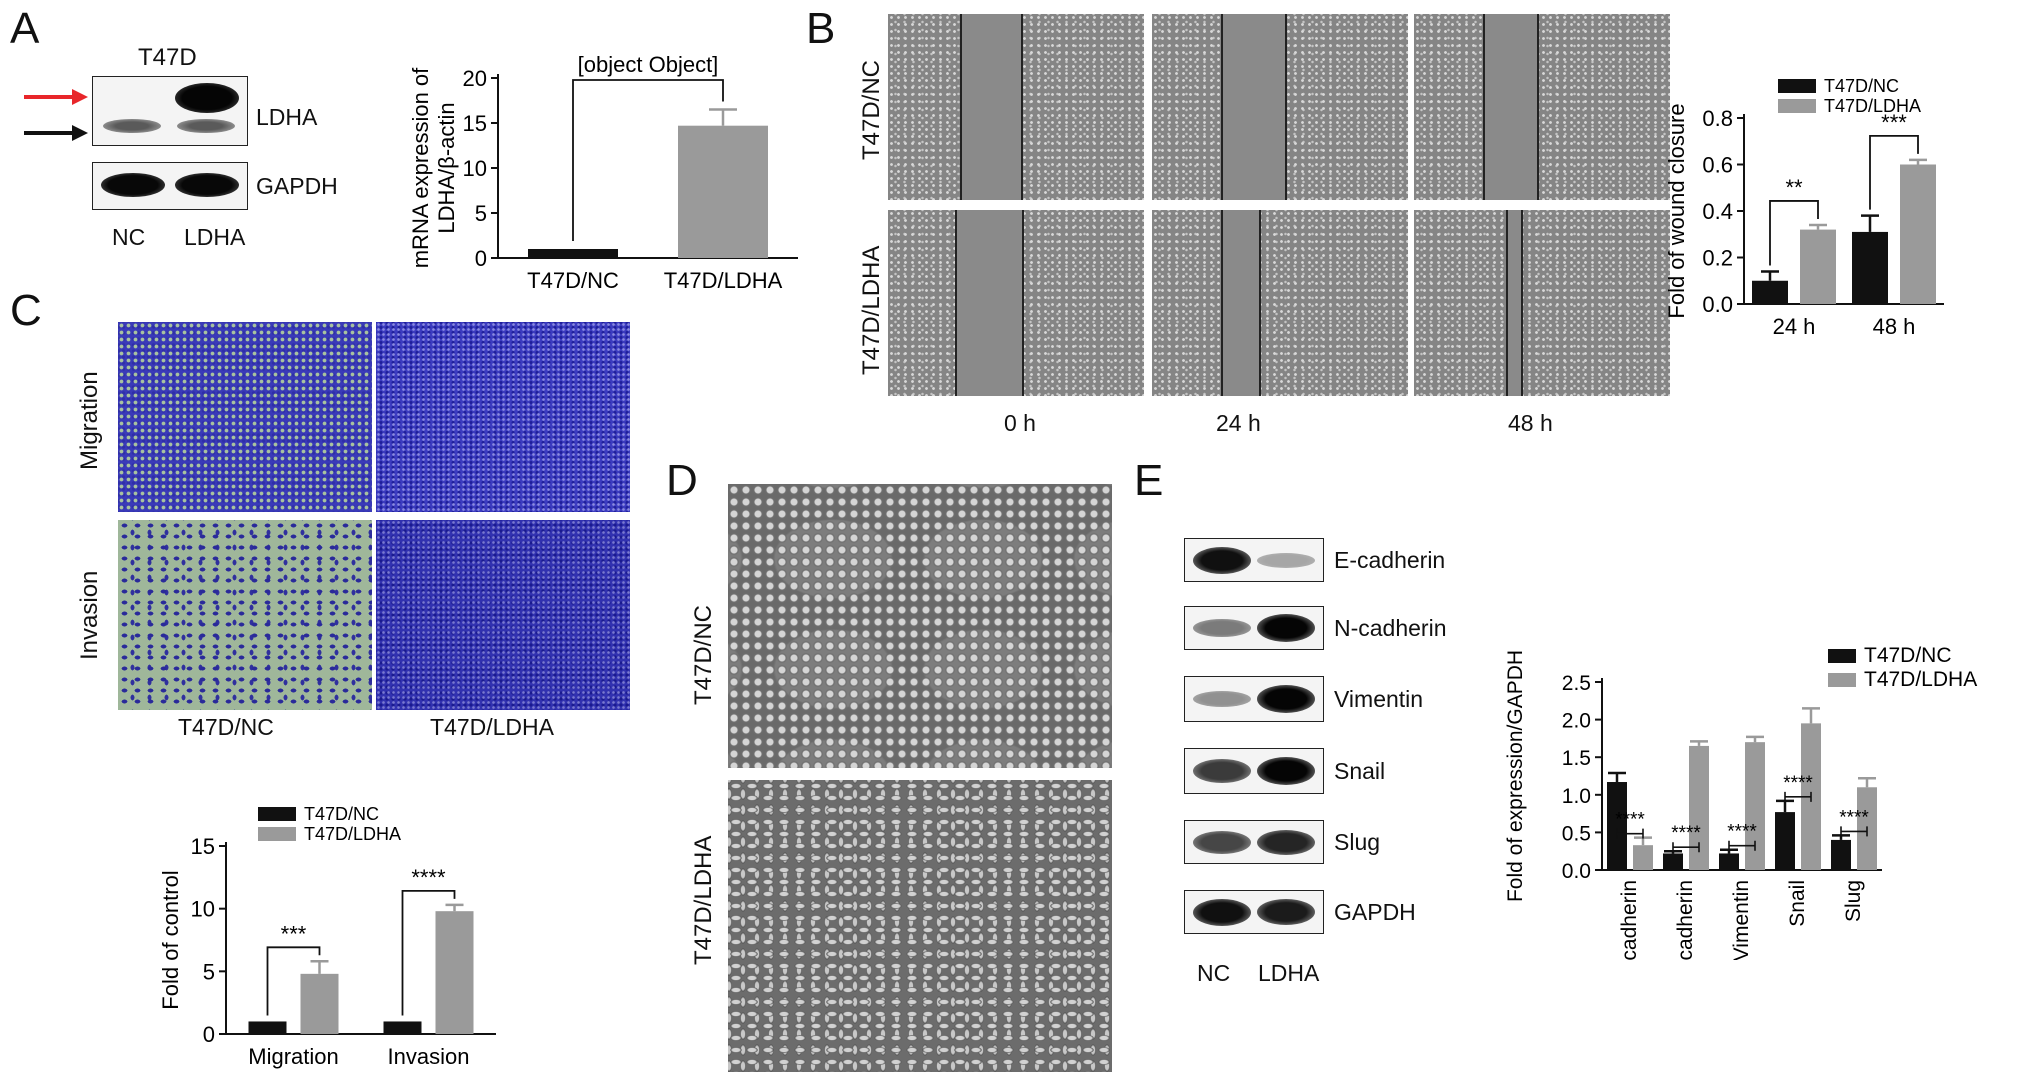  Describe the element at coordinates (703, 654) in the screenshot. I see `row-label-d-nc: T47D/NC` at that location.